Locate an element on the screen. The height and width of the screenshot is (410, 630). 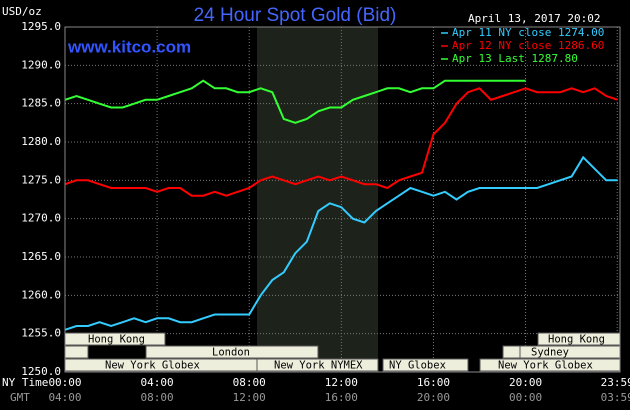
watermark: www.kitco.com is located at coordinates (129, 46).